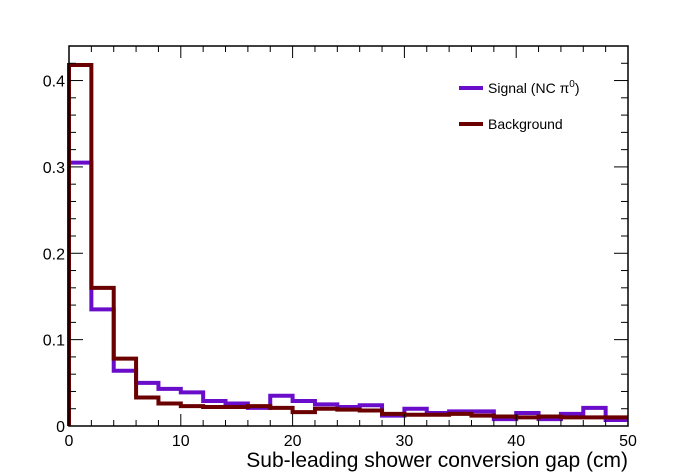  Describe the element at coordinates (405, 441) in the screenshot. I see `x-tick-label: 30` at that location.